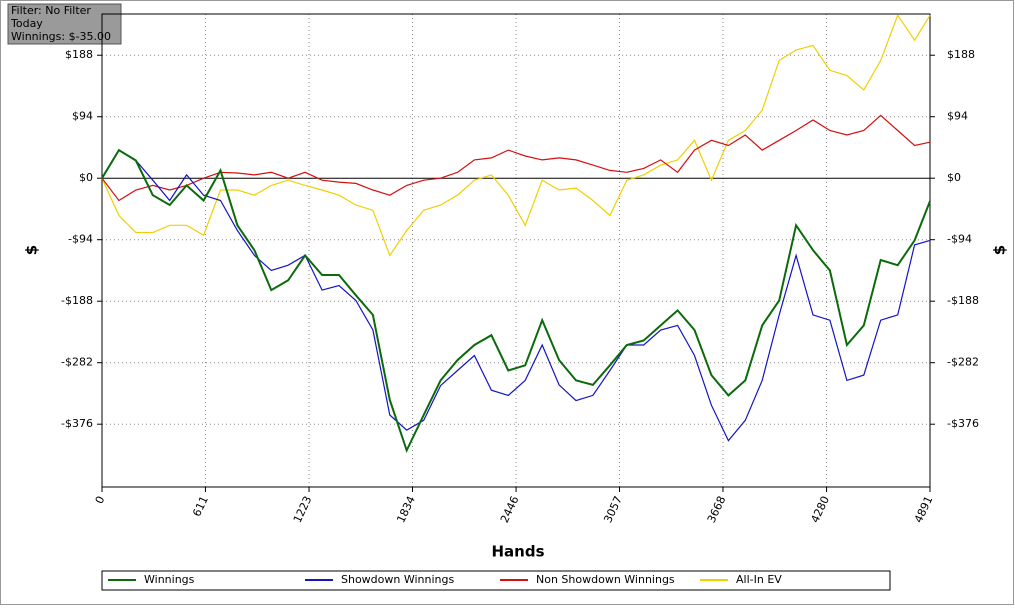 The height and width of the screenshot is (613, 1015). Describe the element at coordinates (51, 10) in the screenshot. I see `info-line: Filter: No Filter` at that location.